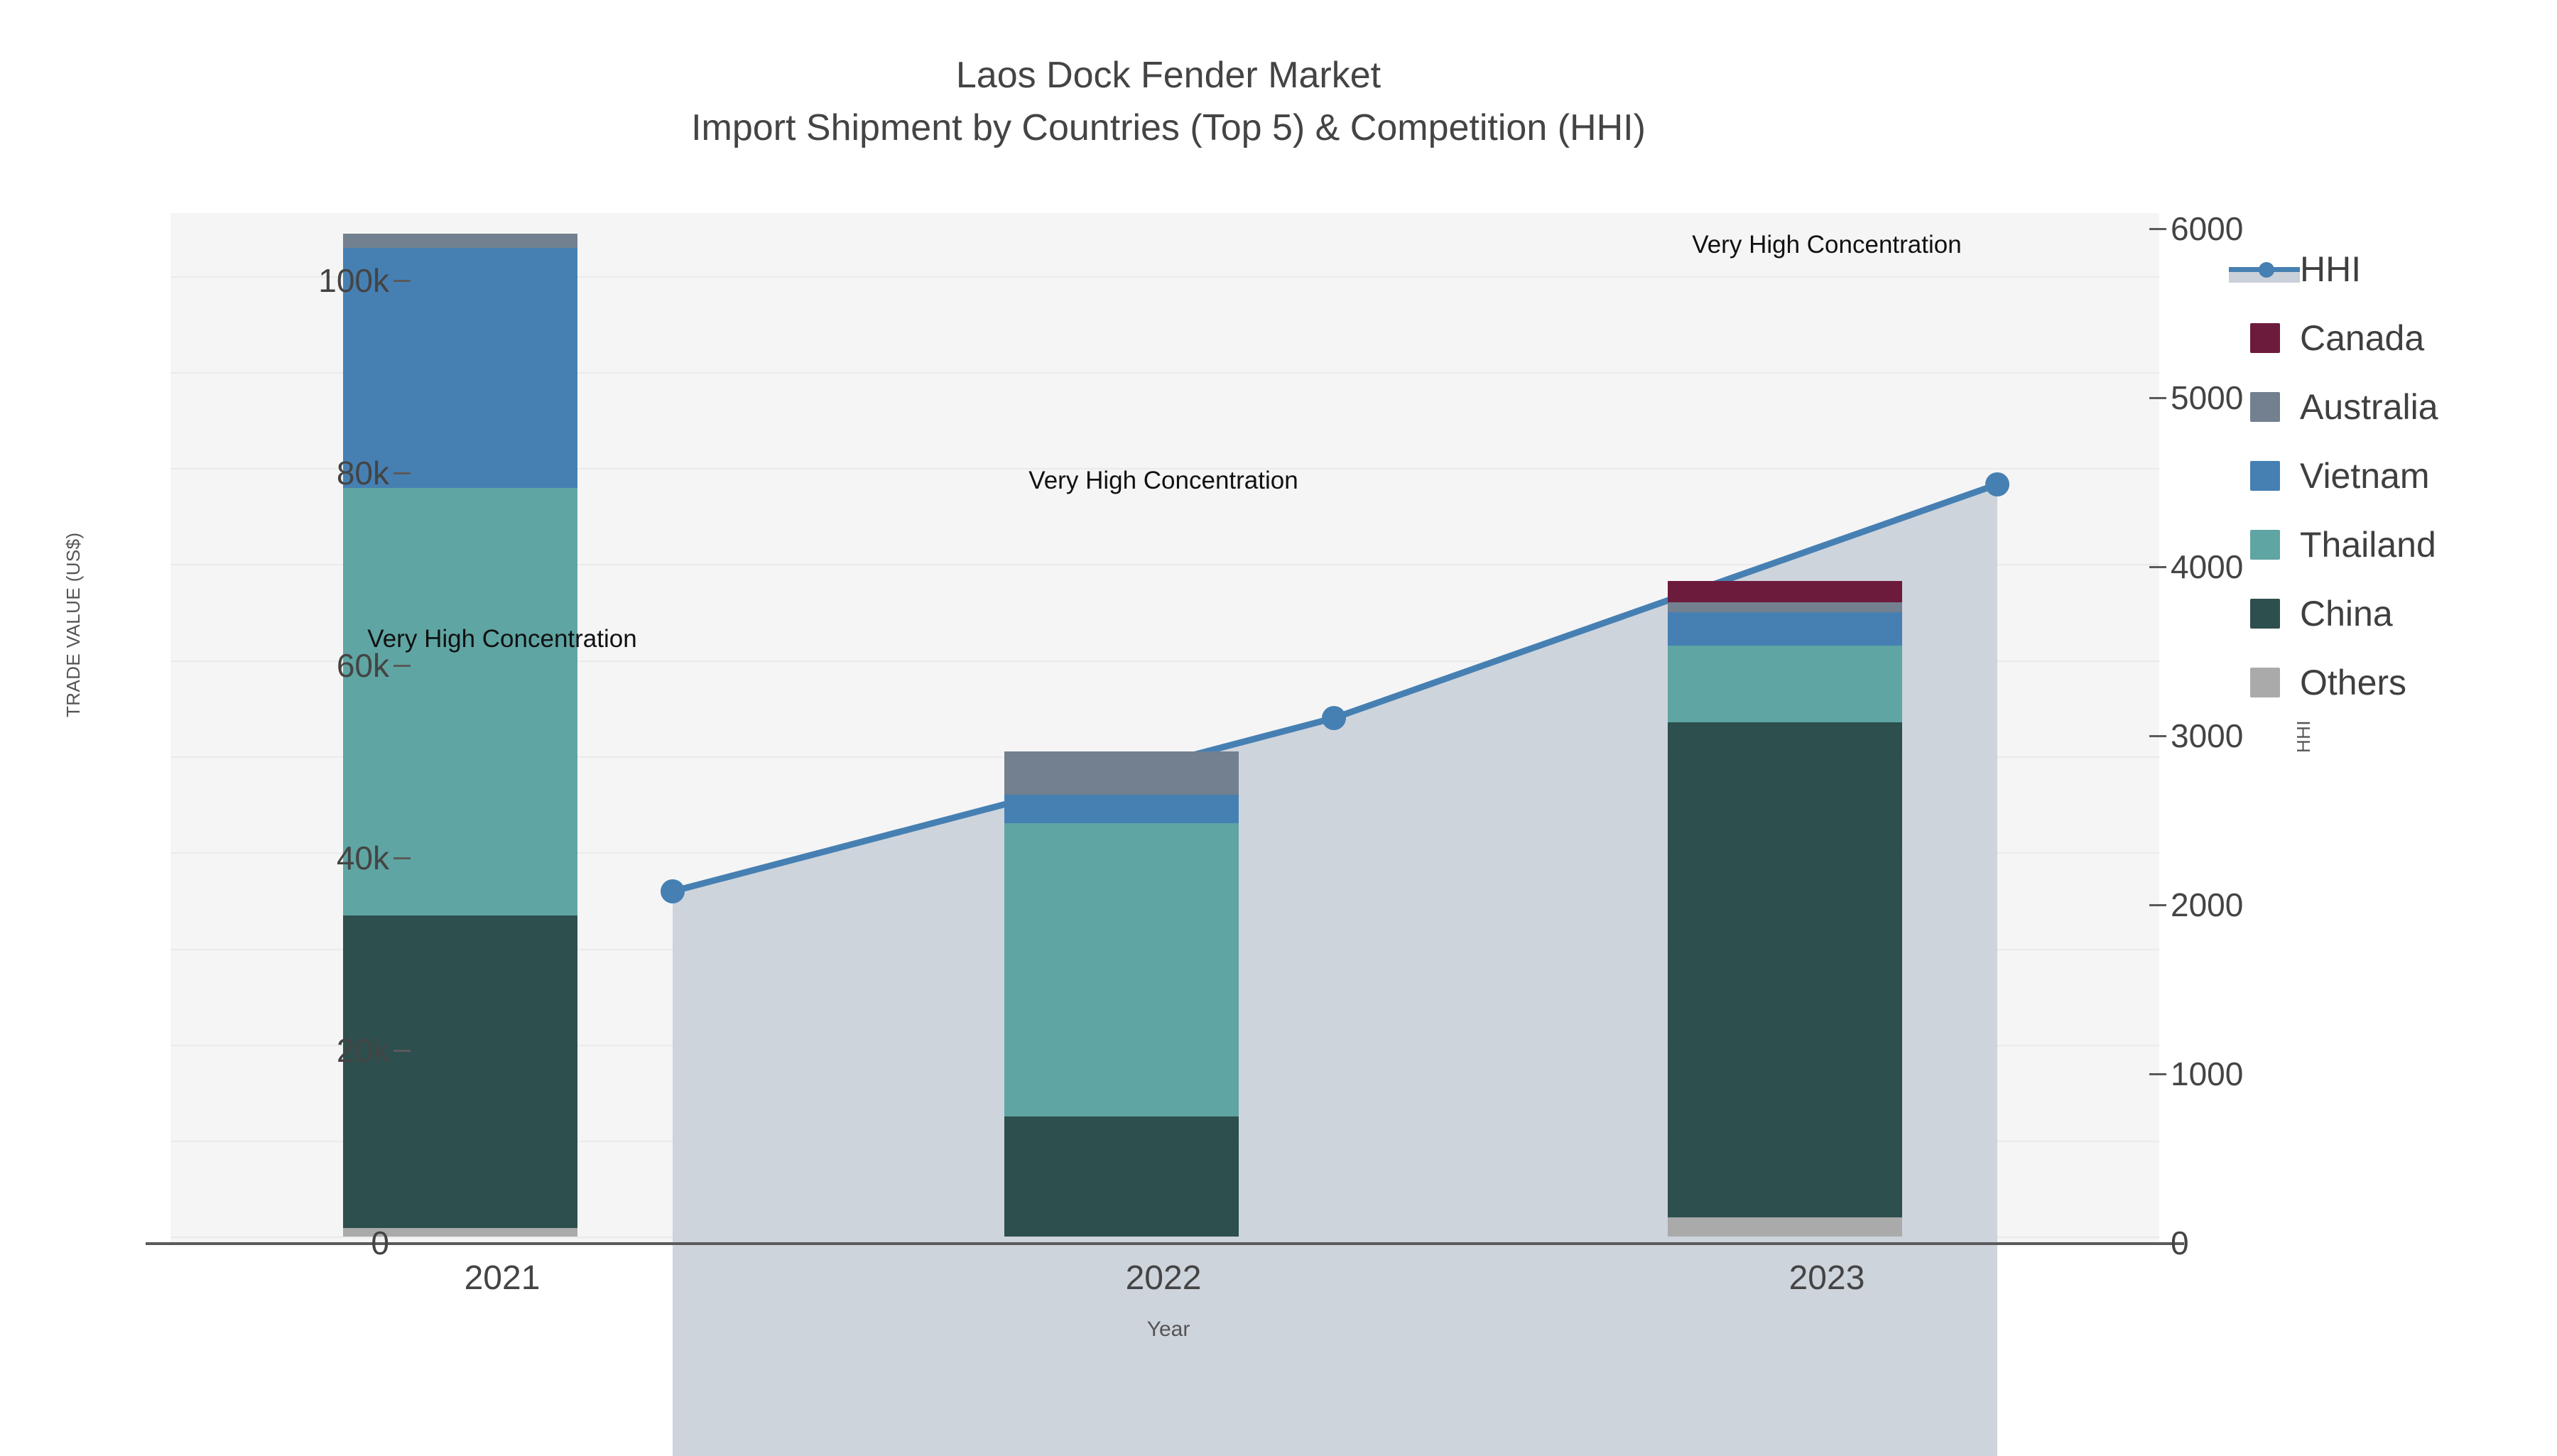 Image resolution: width=2557 pixels, height=1456 pixels. What do you see at coordinates (2265, 337) in the screenshot?
I see `legend-swatch-canada` at bounding box center [2265, 337].